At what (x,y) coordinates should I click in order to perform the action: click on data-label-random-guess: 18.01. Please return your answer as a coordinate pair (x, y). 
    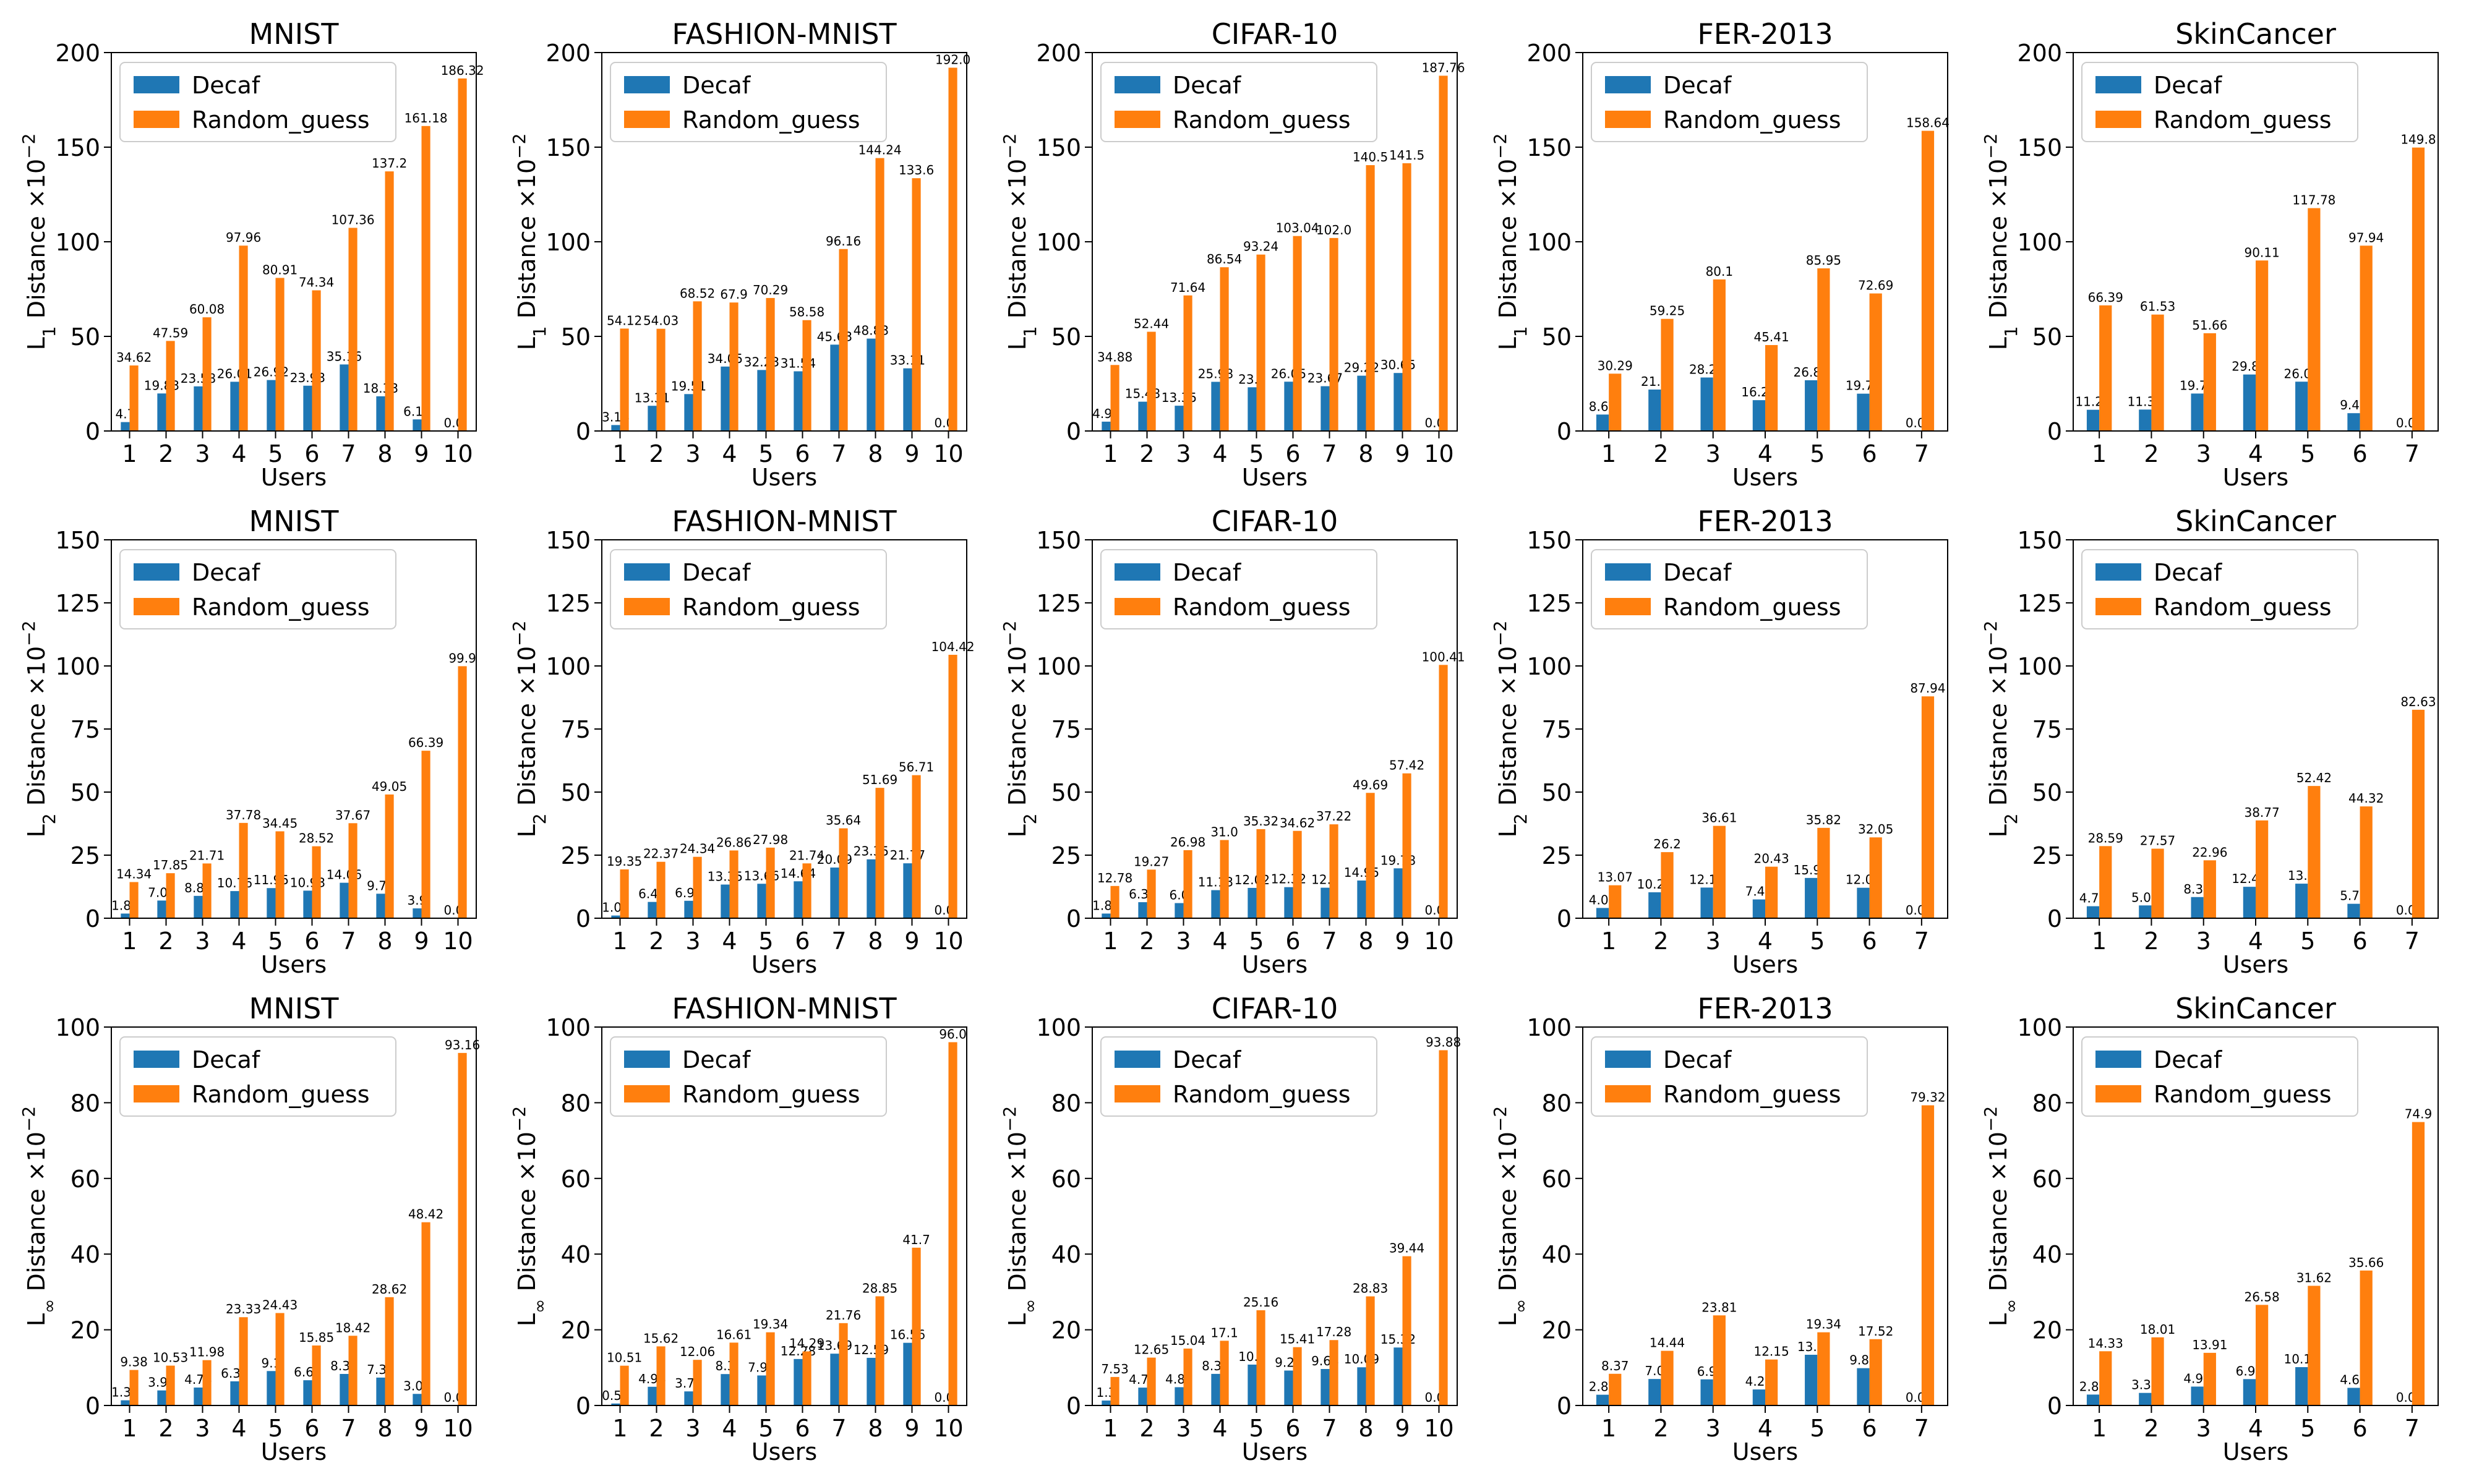
    Looking at the image, I should click on (2157, 1329).